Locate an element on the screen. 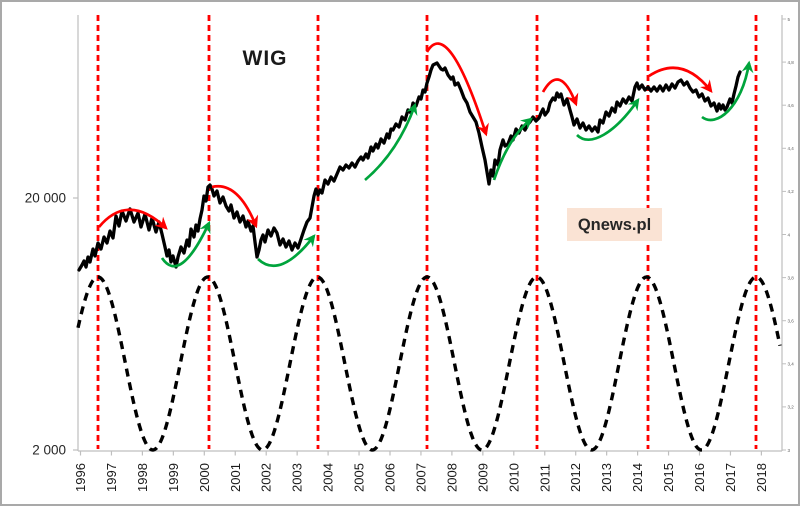 Image resolution: width=800 pixels, height=506 pixels. x-tick-label: 1998 is located at coordinates (142, 477).